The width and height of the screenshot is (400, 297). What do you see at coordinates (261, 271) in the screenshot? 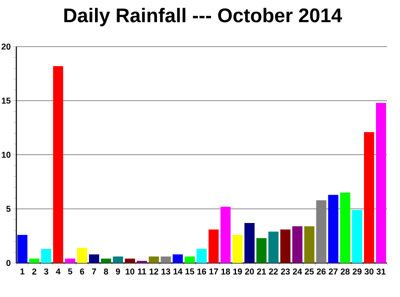
I see `x-tick-label: 21` at bounding box center [261, 271].